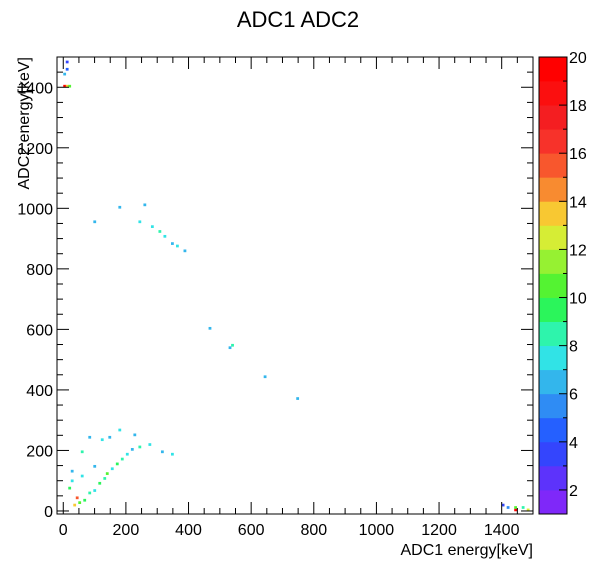 The height and width of the screenshot is (573, 596). What do you see at coordinates (466, 550) in the screenshot?
I see `x-axis-title: ADC1 energy[keV]` at bounding box center [466, 550].